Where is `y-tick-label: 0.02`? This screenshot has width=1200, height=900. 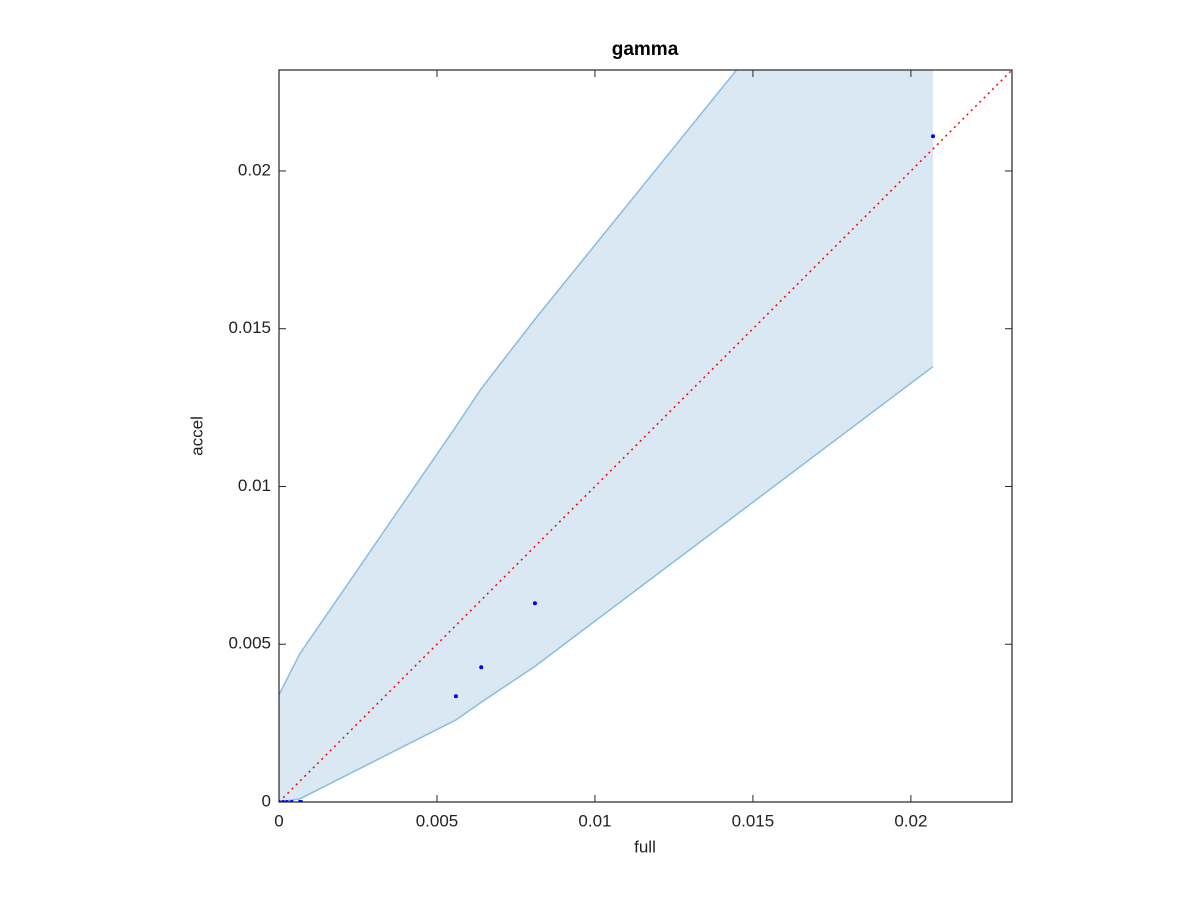
y-tick-label: 0.02 is located at coordinates (254, 169).